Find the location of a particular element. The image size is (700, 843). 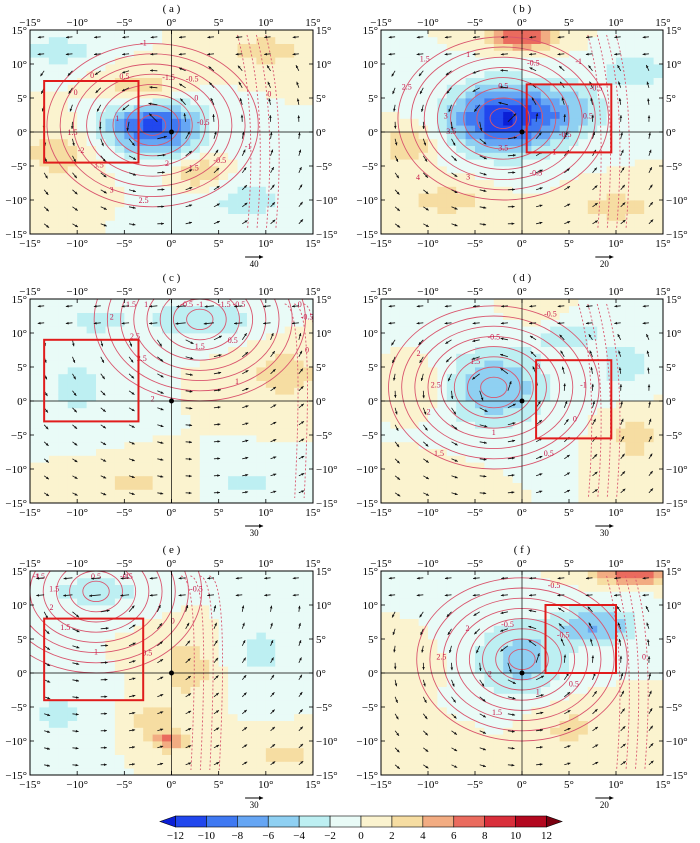

x-tick-label-bottom: 5° is located at coordinates (569, 513).